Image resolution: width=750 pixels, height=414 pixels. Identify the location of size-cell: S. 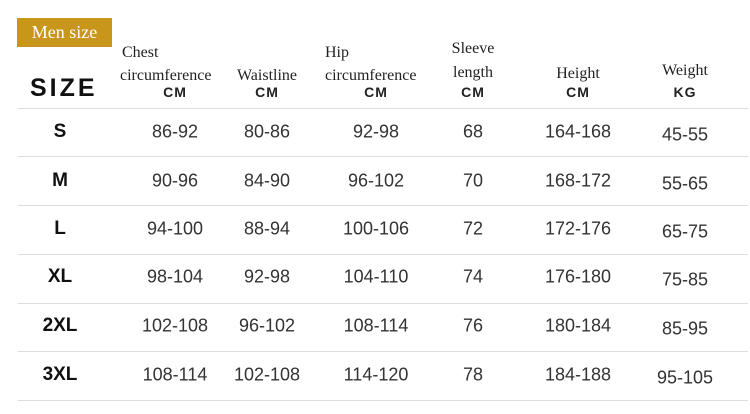
(60, 131).